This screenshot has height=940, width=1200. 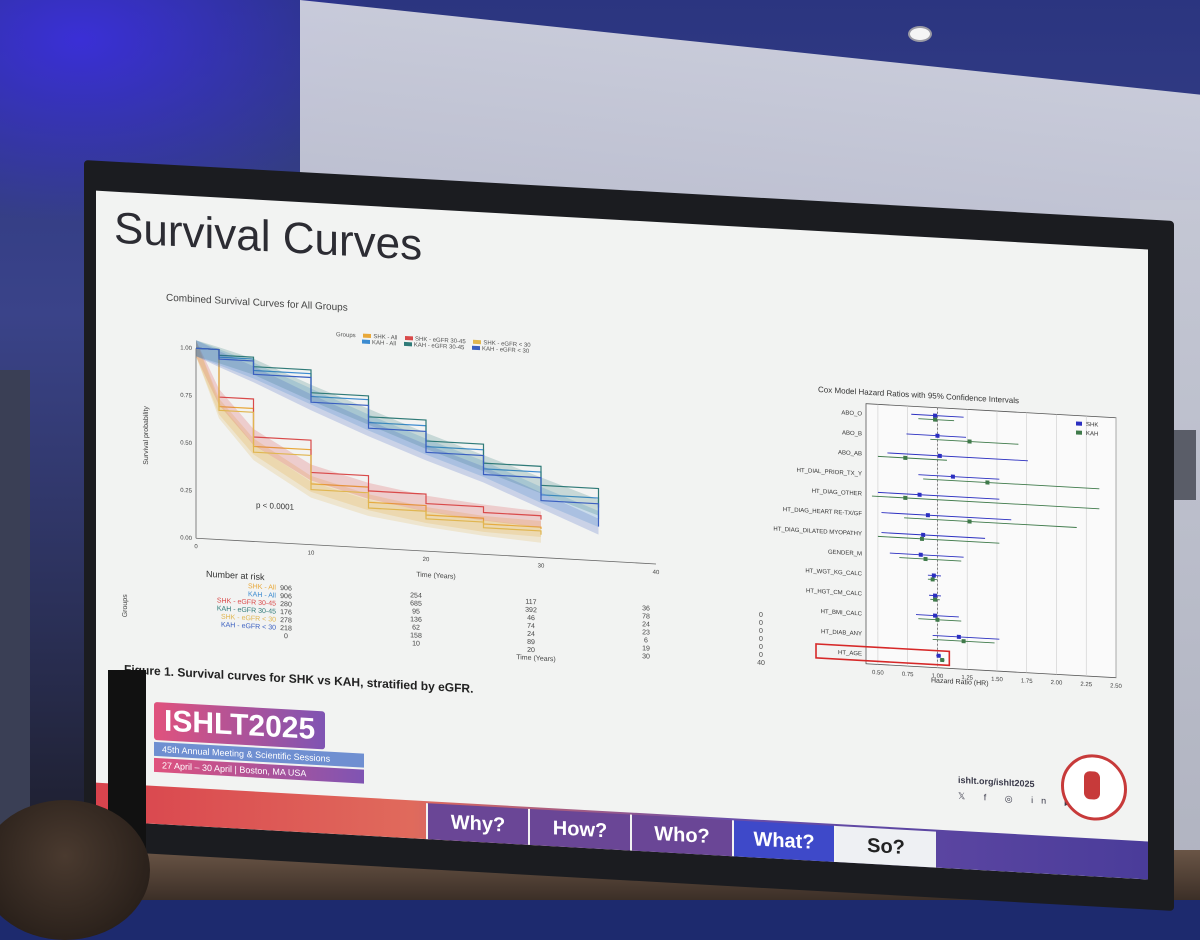 I want to click on km-chart-title: Combined Survival Curves for All Groups, so click(x=257, y=303).